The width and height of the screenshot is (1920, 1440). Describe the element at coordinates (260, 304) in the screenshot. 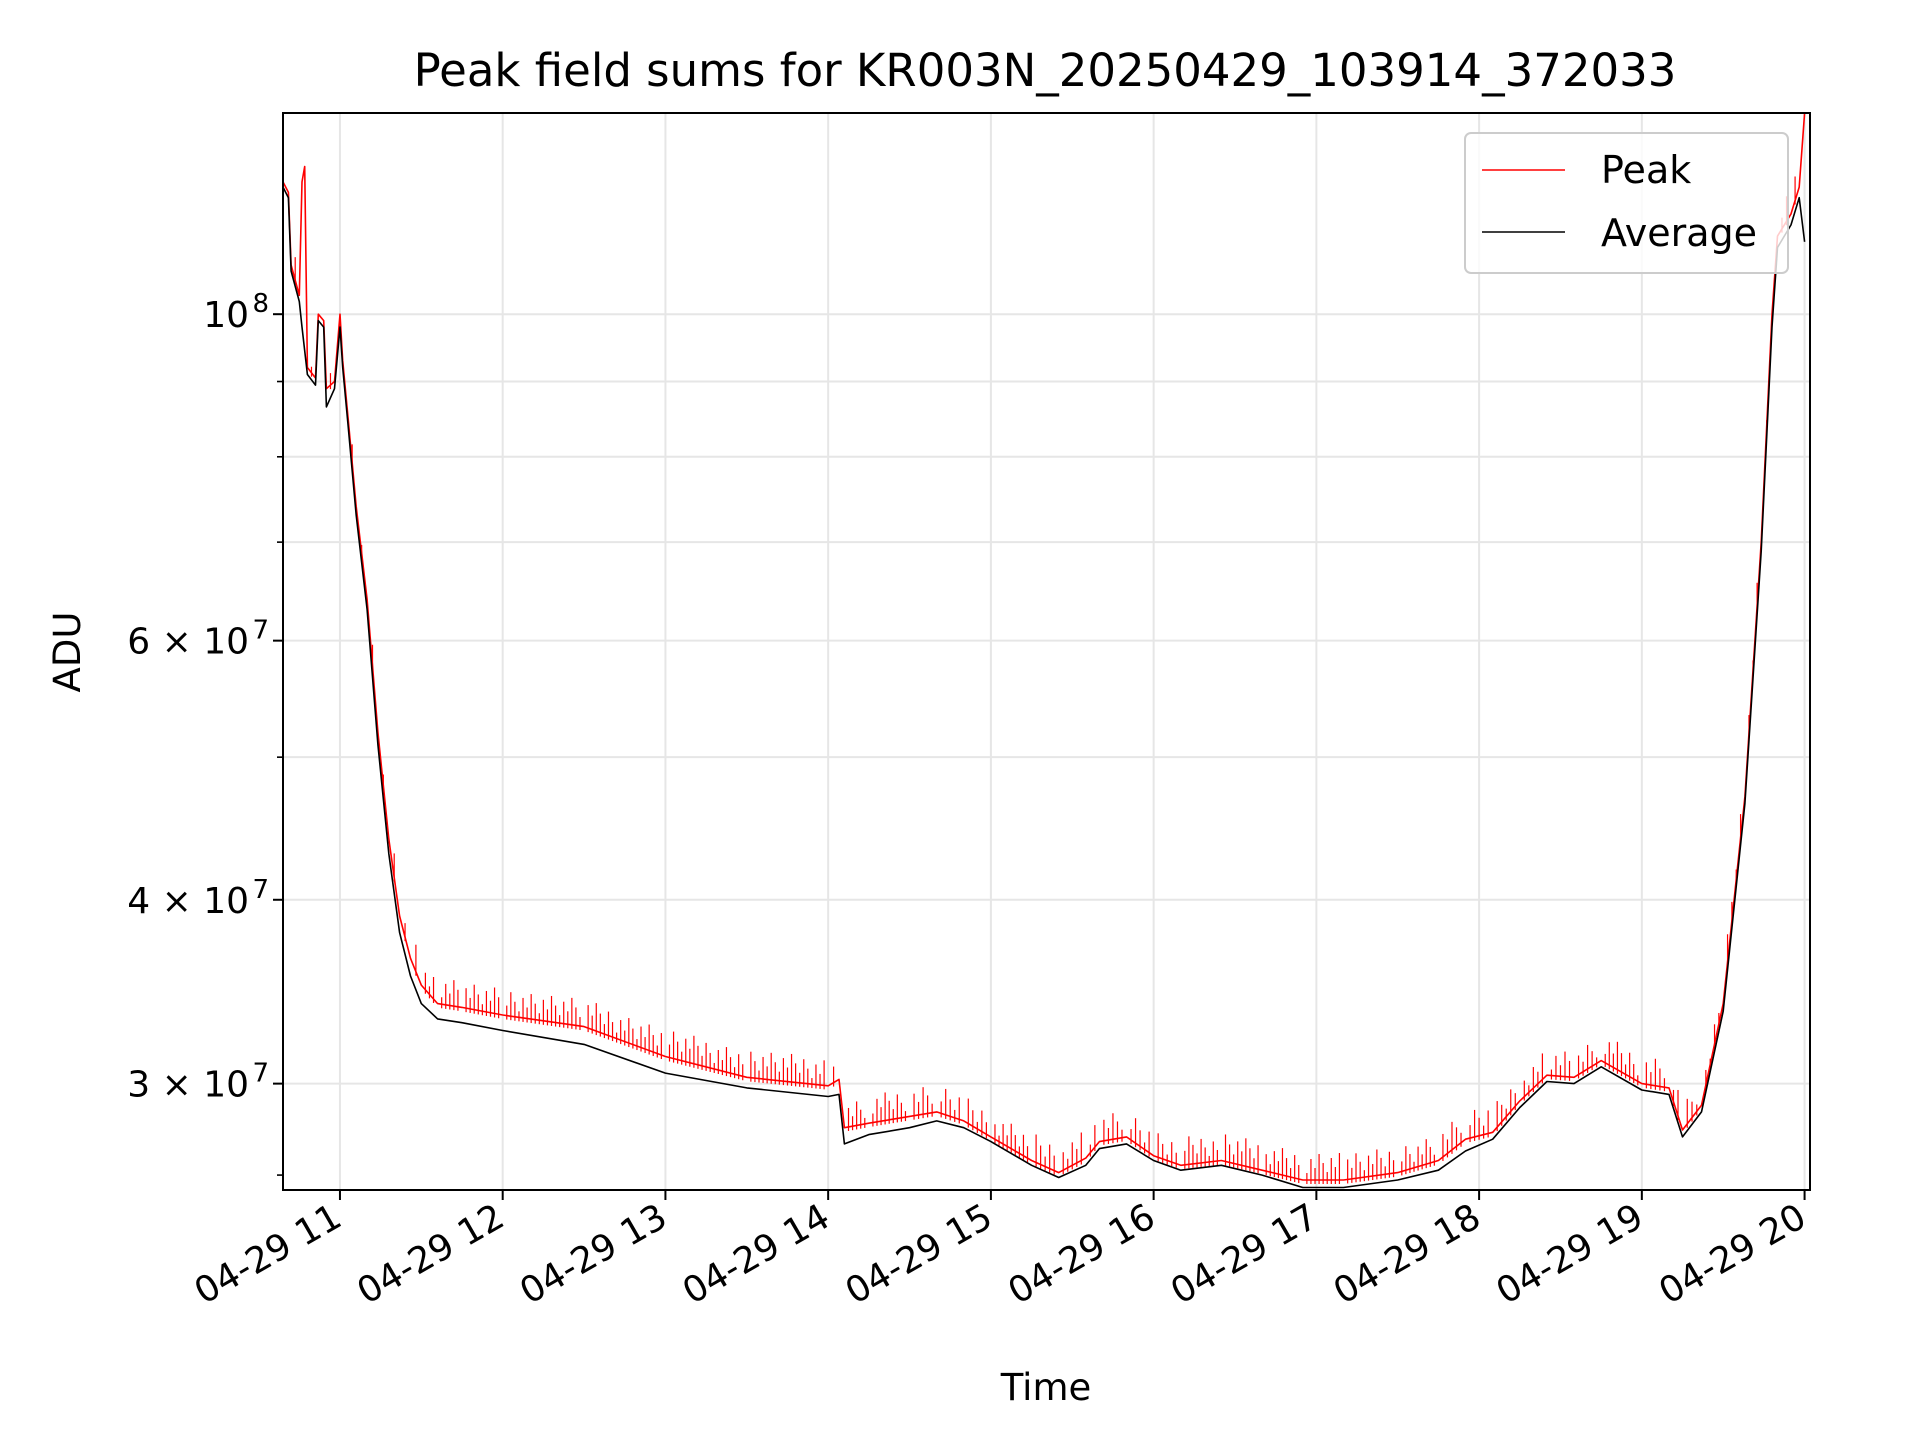

I see `y-tick-exponent: 8` at that location.